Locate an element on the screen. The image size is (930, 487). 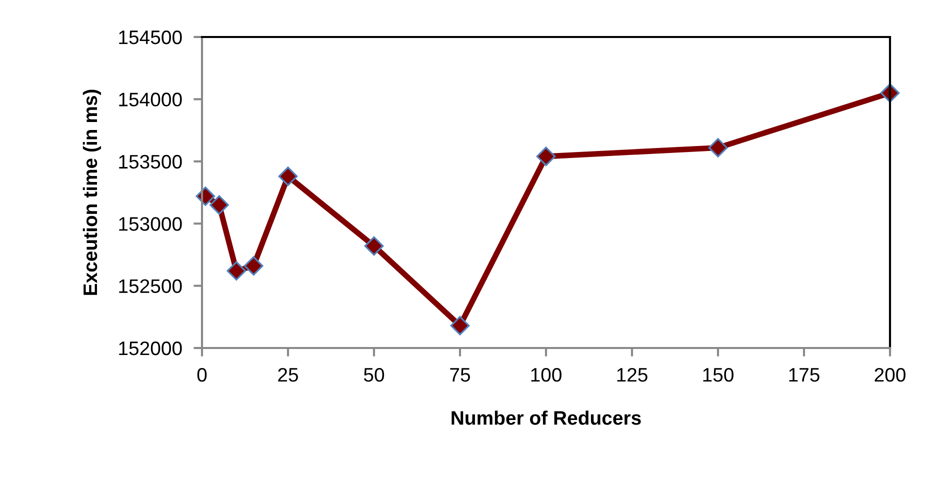
y-axis-title: Exceution time (in ms) is located at coordinates (92, 192).